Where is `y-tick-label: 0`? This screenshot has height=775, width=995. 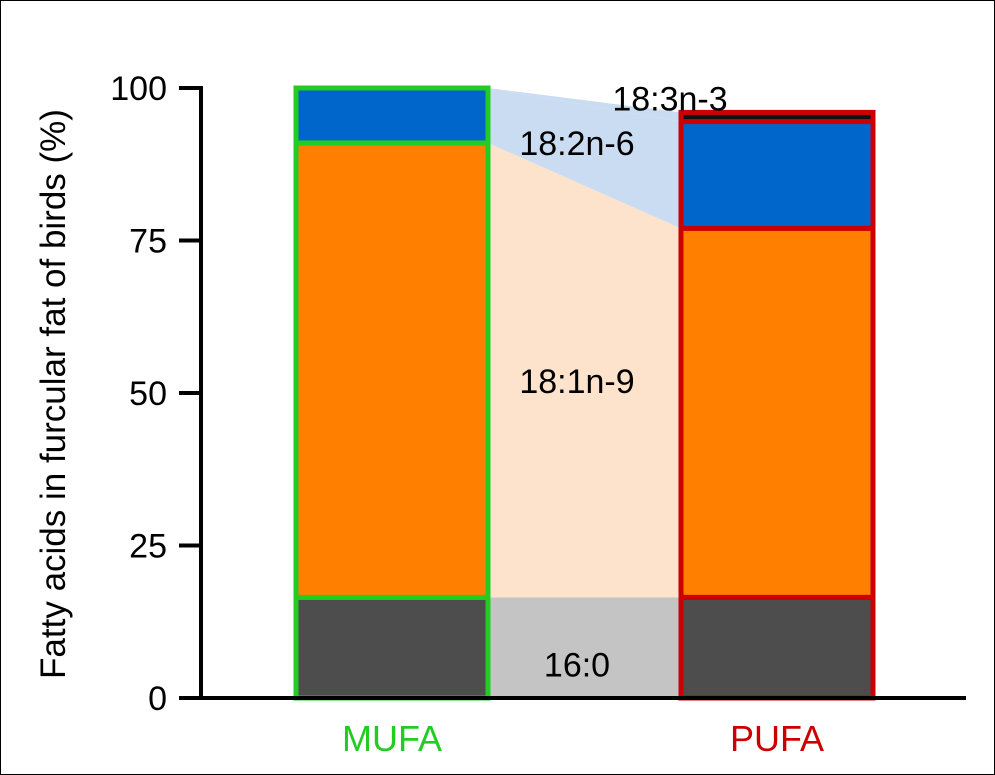 y-tick-label: 0 is located at coordinates (157, 699).